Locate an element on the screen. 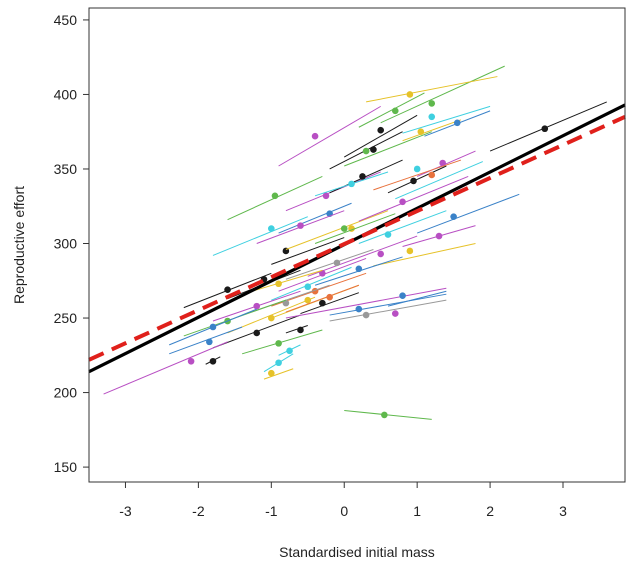 Image resolution: width=634 pixels, height=567 pixels. x-tick-label: 0 is located at coordinates (344, 511).